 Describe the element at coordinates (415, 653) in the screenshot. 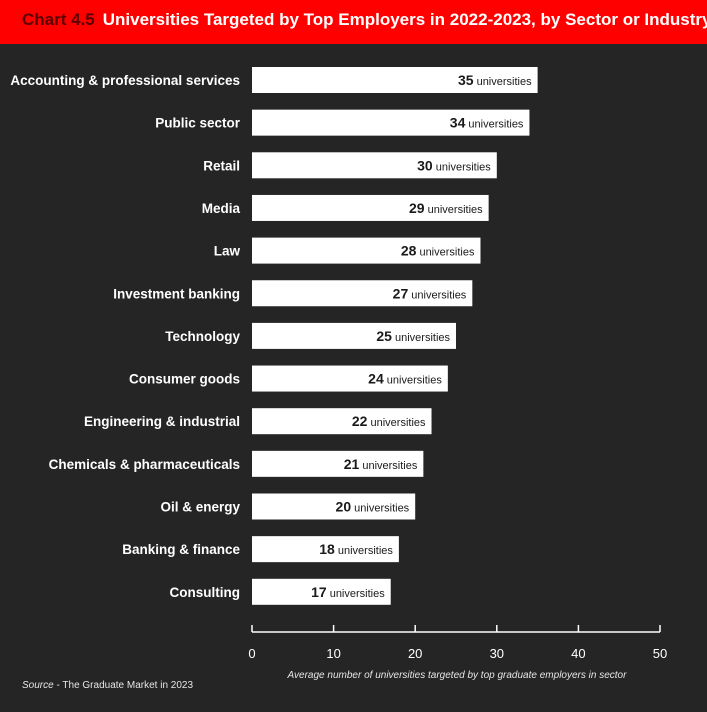

I see `x-tick-label: 20` at that location.